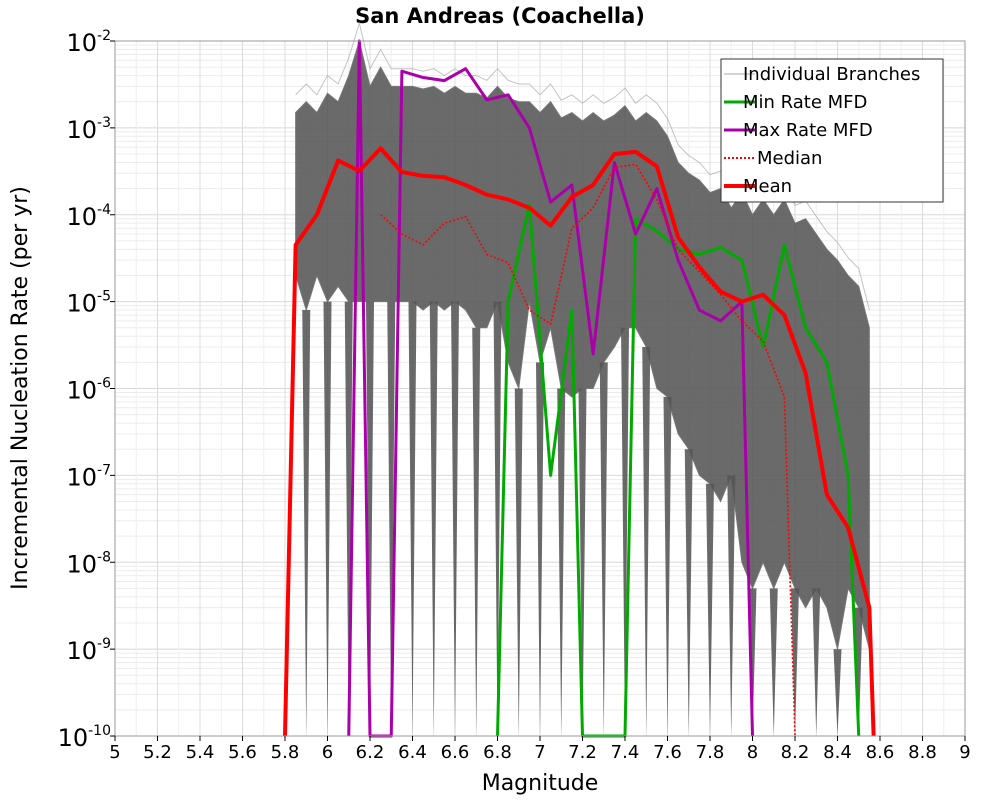 The width and height of the screenshot is (1000, 800). What do you see at coordinates (808, 130) in the screenshot?
I see `legend-label: Max Rate MFD` at bounding box center [808, 130].